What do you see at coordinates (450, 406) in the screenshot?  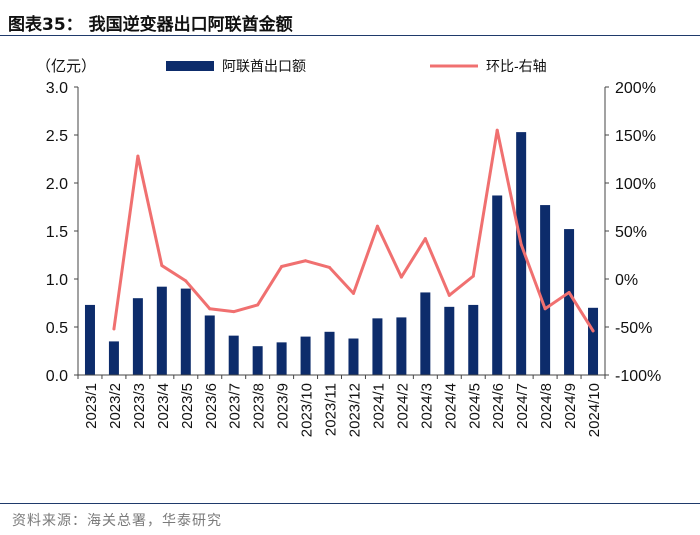 I see `x-axis-tick-label: 2024/4` at bounding box center [450, 406].